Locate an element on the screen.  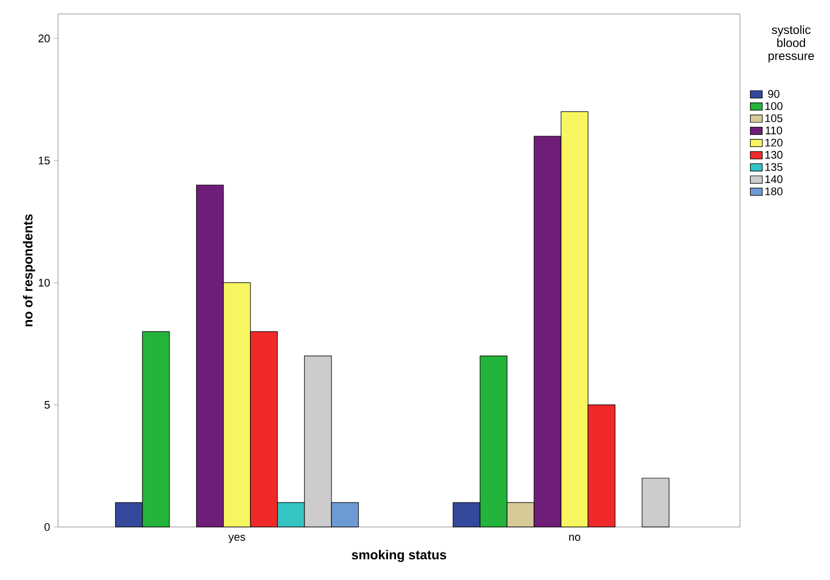
legend-label: 135 is located at coordinates (773, 167).